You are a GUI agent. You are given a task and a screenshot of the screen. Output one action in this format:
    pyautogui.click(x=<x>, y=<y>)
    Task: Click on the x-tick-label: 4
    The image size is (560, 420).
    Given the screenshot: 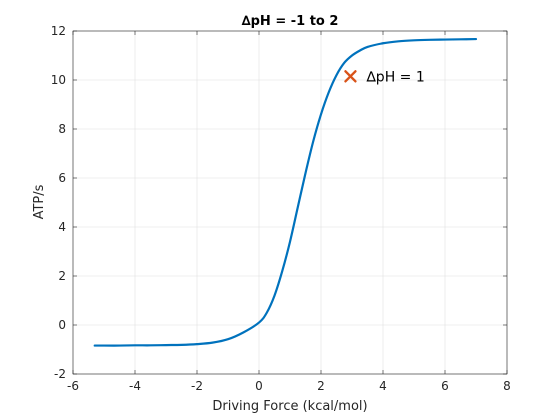 What is the action you would take?
    pyautogui.click(x=383, y=386)
    